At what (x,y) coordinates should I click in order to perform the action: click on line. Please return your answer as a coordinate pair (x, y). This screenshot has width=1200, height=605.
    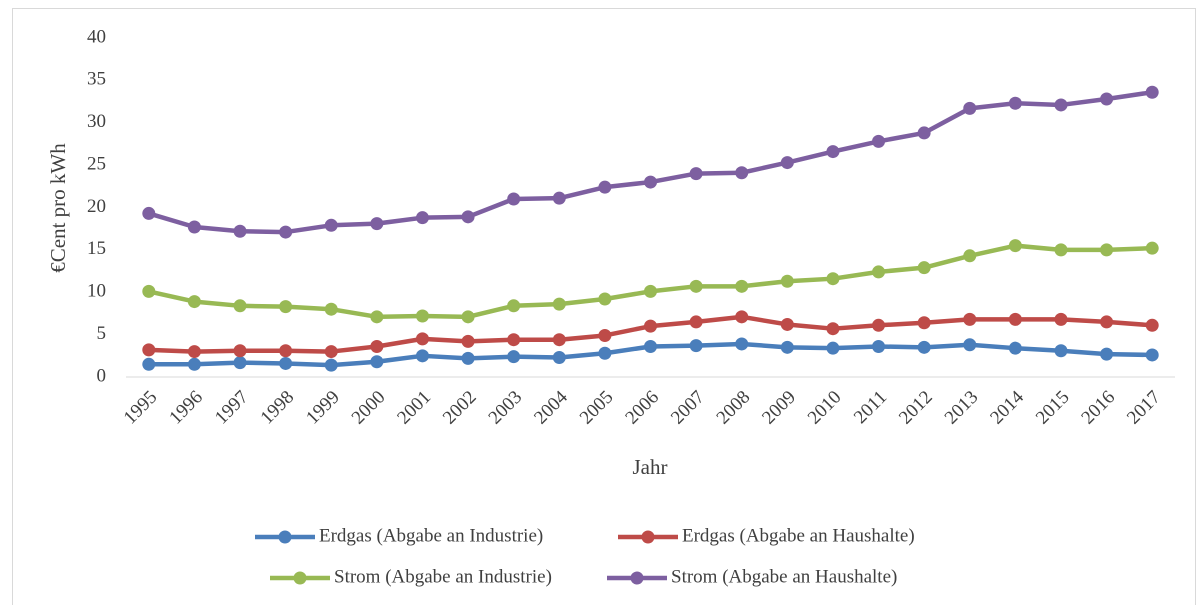
    Looking at the image, I should click on (650, 281).